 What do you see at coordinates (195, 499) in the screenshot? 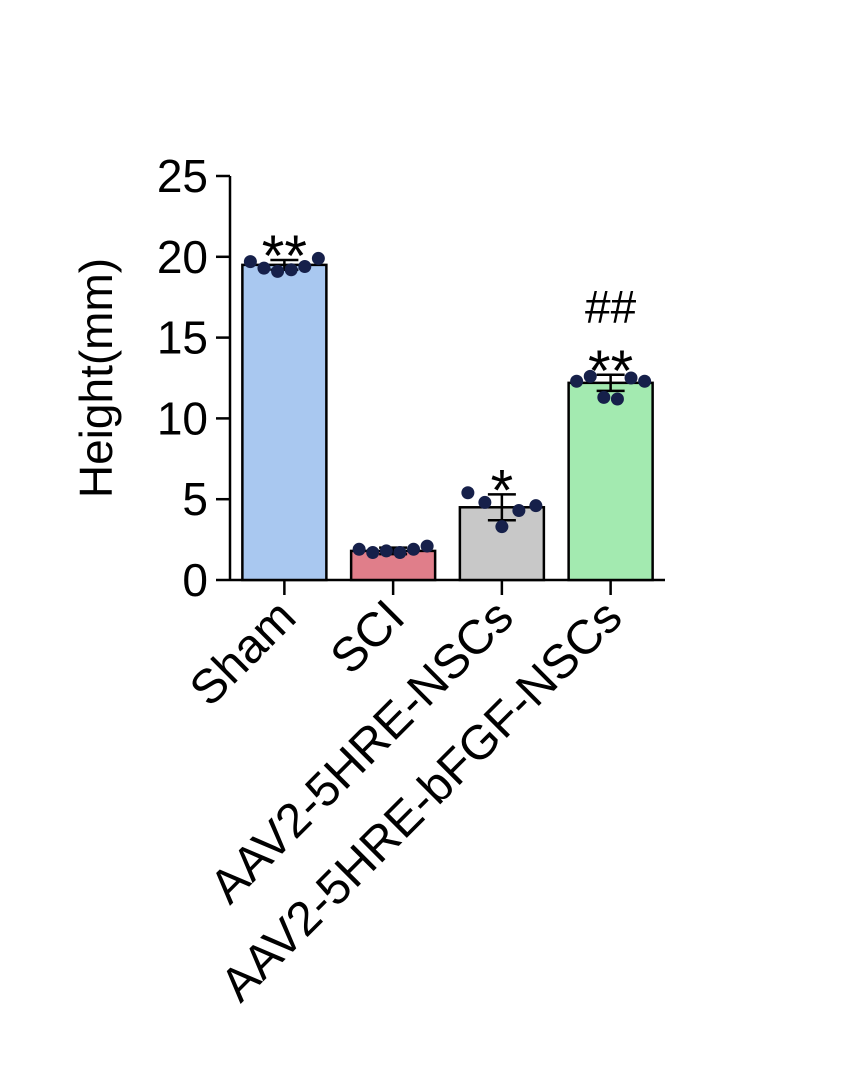
I see `y-tick-label: 5` at bounding box center [195, 499].